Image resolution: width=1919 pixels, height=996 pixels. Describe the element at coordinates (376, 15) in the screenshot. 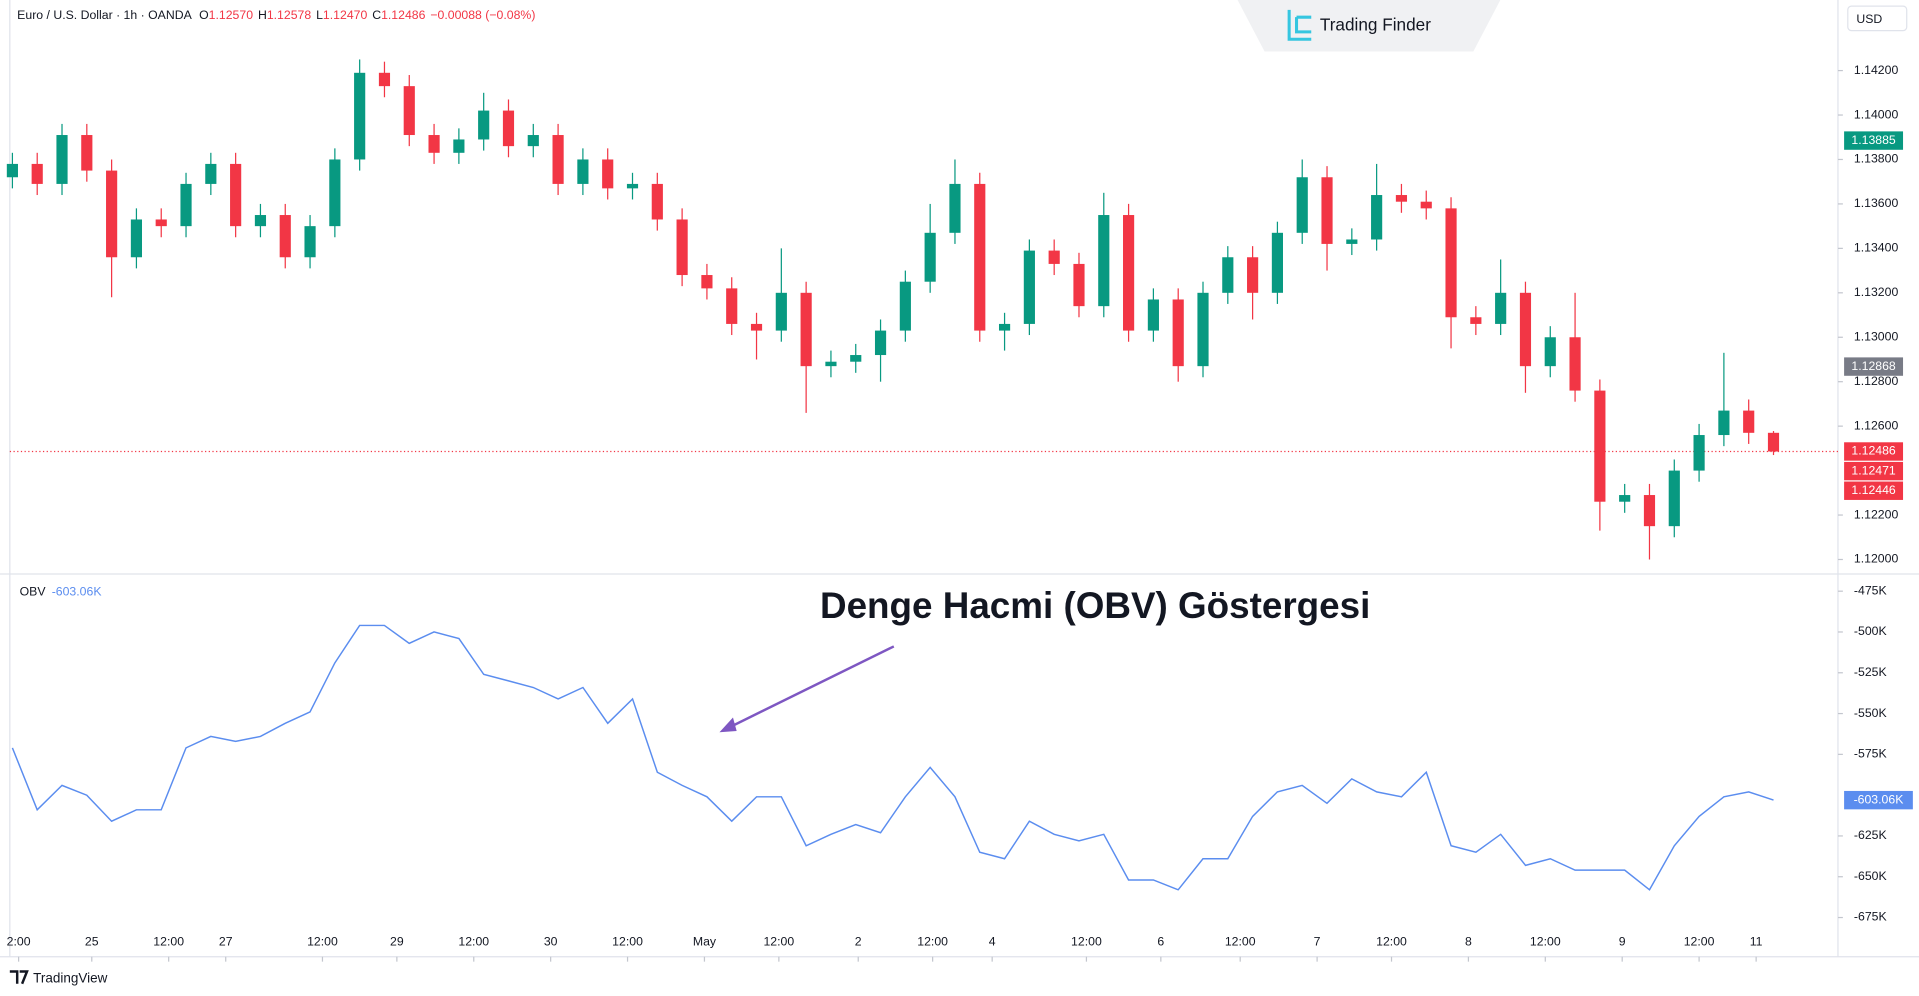

I see `ohlc-label: C` at that location.